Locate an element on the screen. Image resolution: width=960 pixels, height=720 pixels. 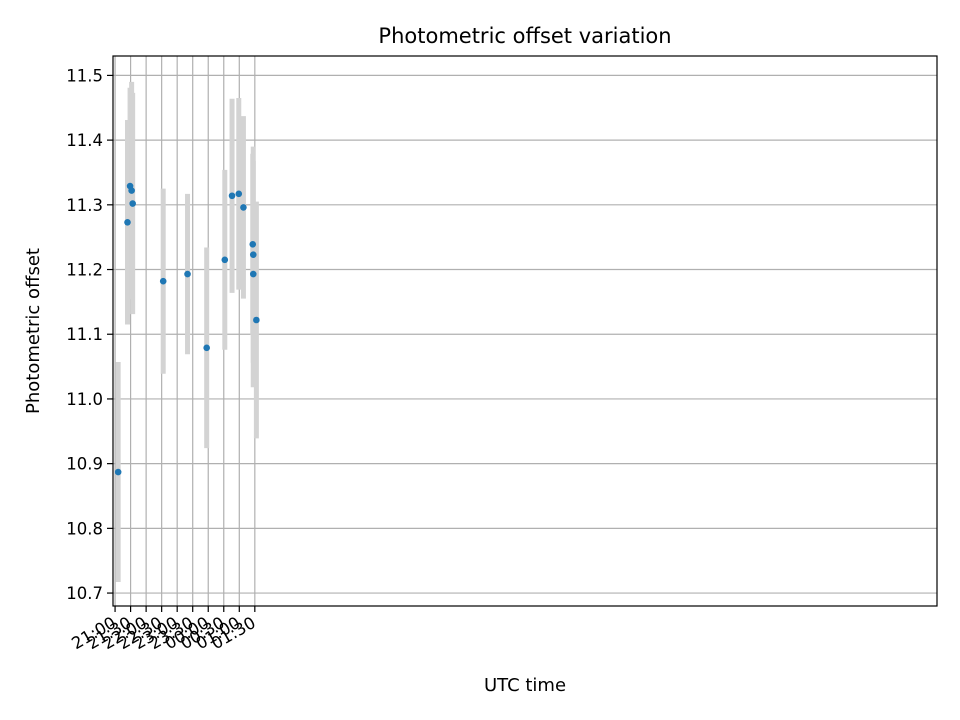
data-points is located at coordinates (187, 329).